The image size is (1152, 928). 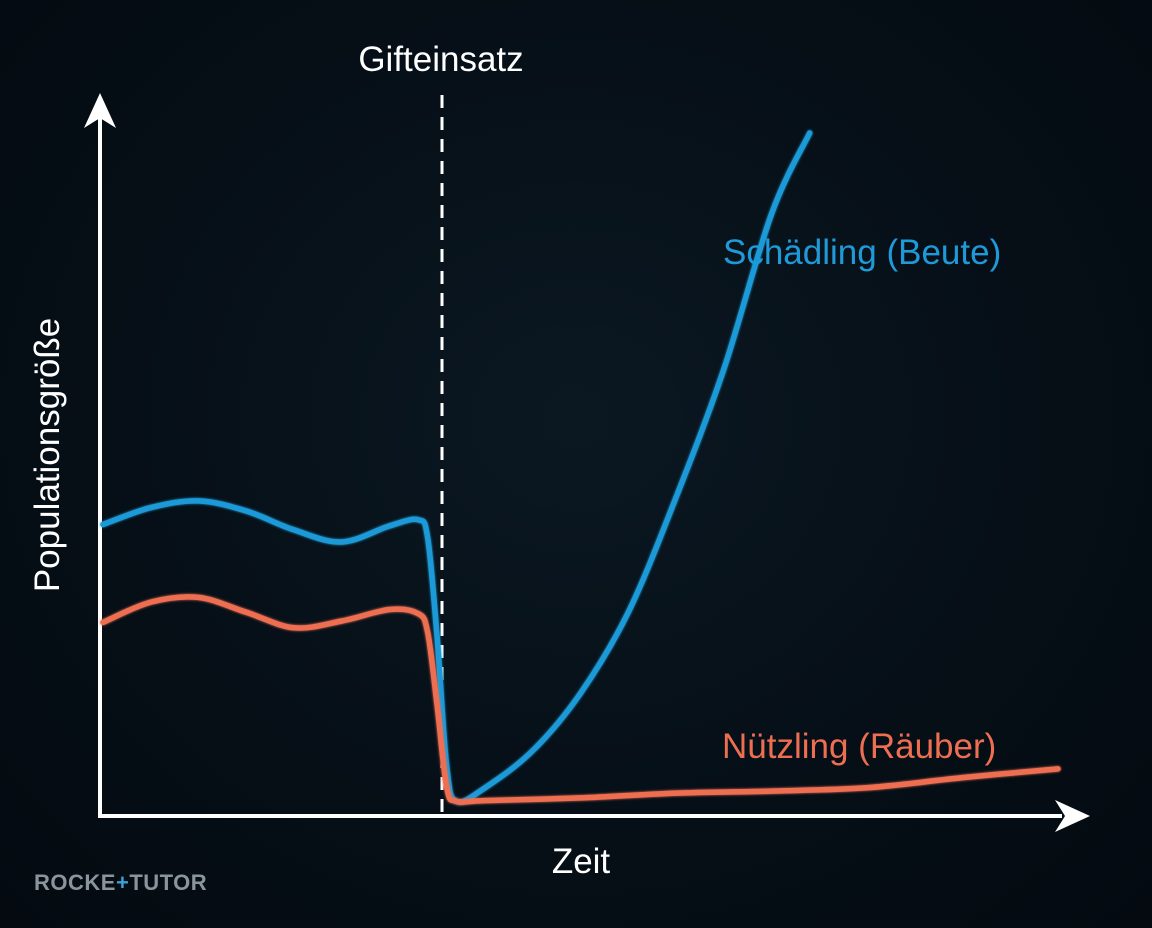 I want to click on brand-logo: ROCKE+TUTOR, so click(x=121, y=882).